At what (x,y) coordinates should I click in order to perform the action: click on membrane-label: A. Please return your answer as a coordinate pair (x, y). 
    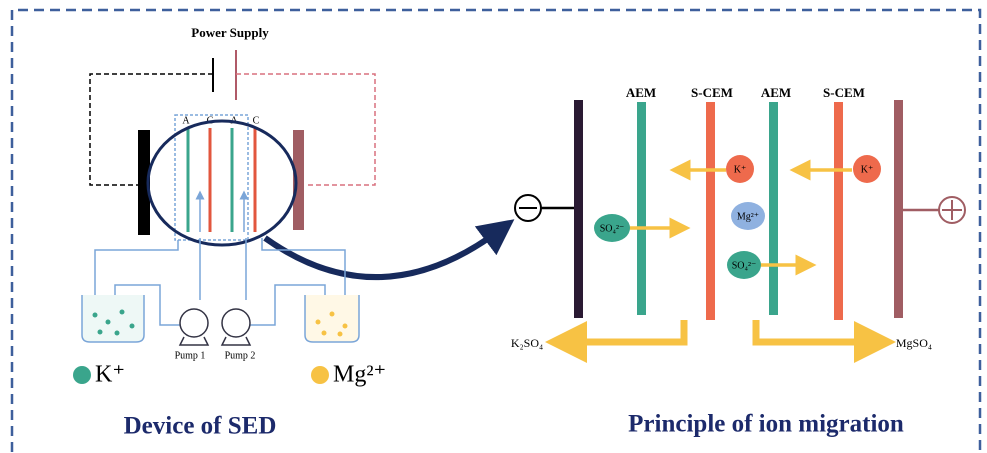
    Looking at the image, I should click on (186, 120).